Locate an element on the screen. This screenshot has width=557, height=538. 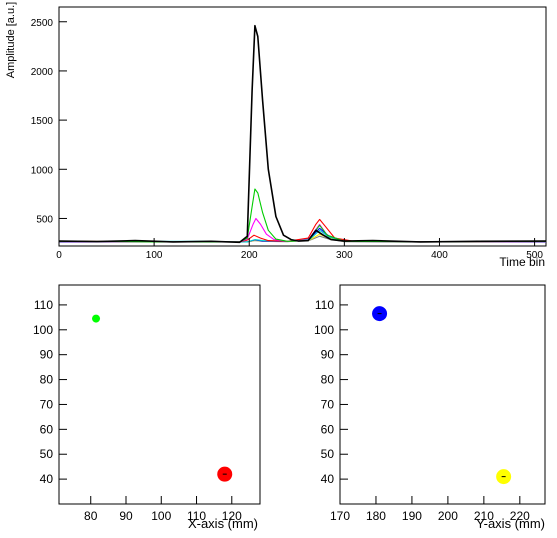
x-tick-label: 190 is located at coordinates (412, 516).